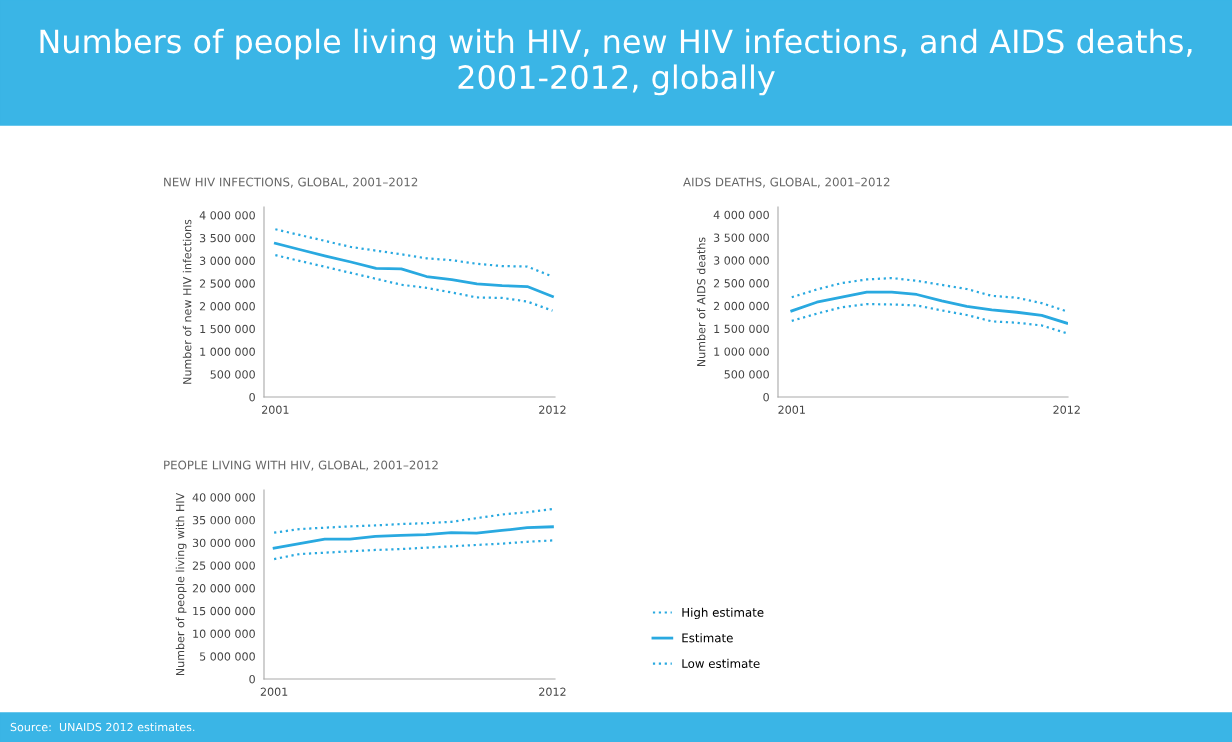 This screenshot has width=1232, height=742. Describe the element at coordinates (223, 565) in the screenshot. I see `y-tick-label: 25 000 000` at that location.